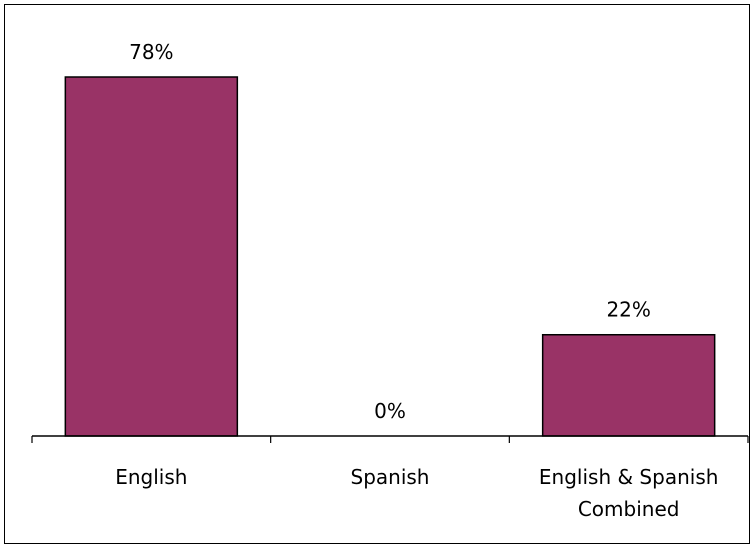 Image resolution: width=756 pixels, height=550 pixels. What do you see at coordinates (390, 439) in the screenshot?
I see `x-axis-ticks` at bounding box center [390, 439].